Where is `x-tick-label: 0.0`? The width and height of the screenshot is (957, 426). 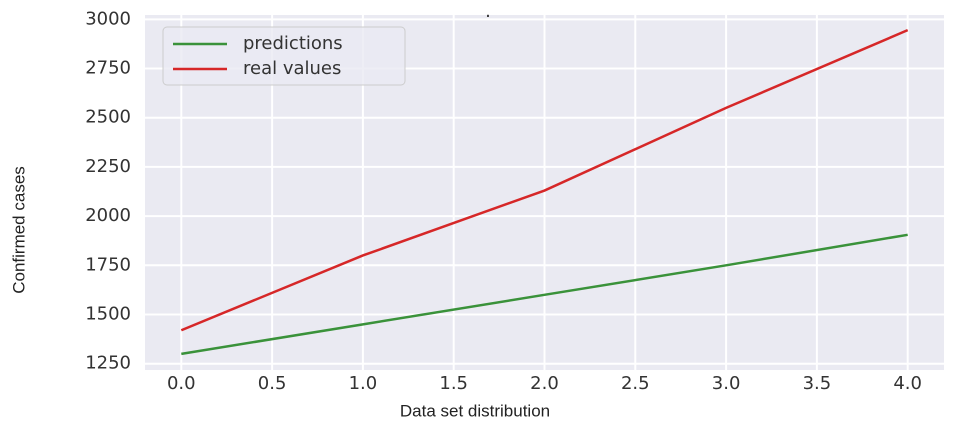 x-tick-label: 0.0 is located at coordinates (181, 383).